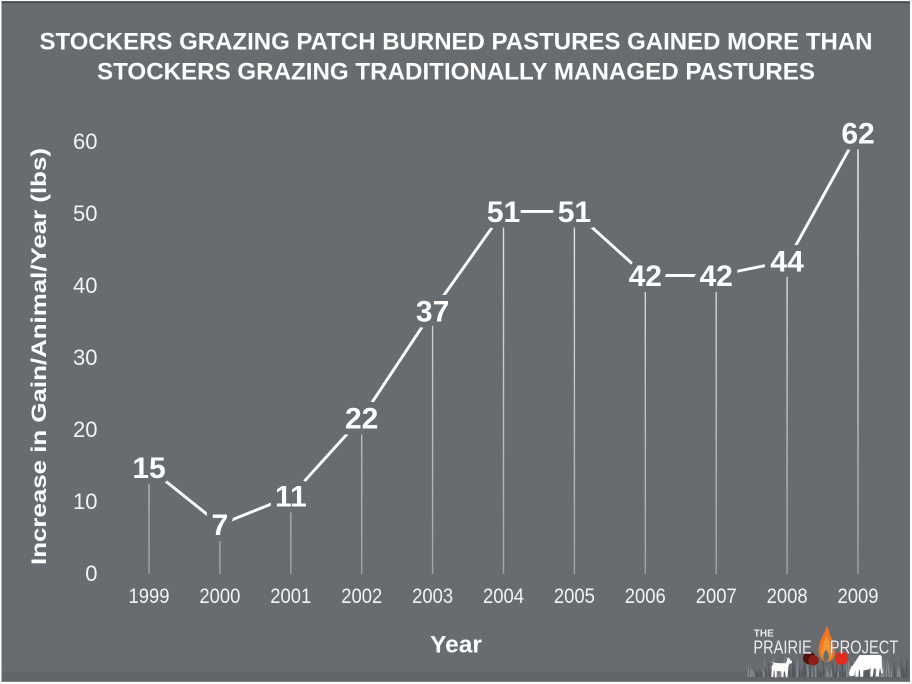  What do you see at coordinates (503, 596) in the screenshot?
I see `svg-text: 2004` at bounding box center [503, 596].